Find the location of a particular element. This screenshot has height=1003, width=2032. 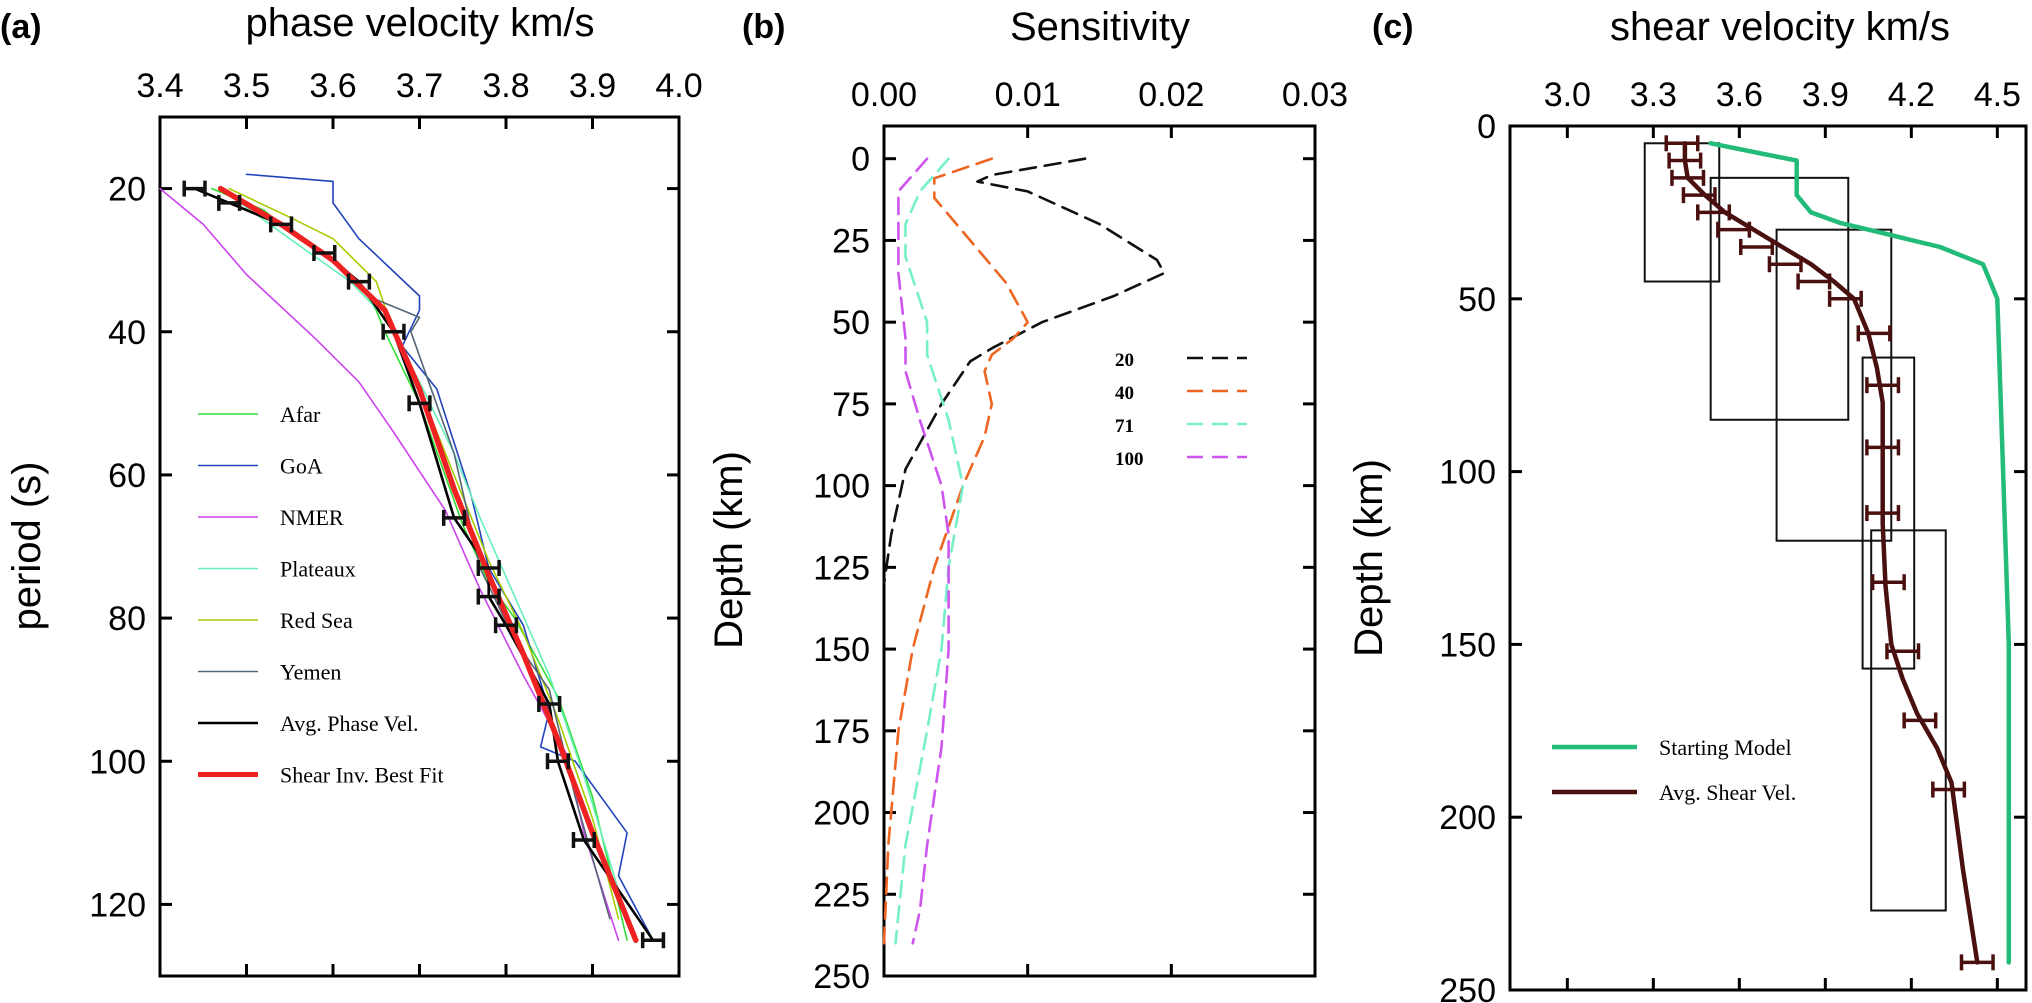

legend-item: NMER is located at coordinates (271, 517).